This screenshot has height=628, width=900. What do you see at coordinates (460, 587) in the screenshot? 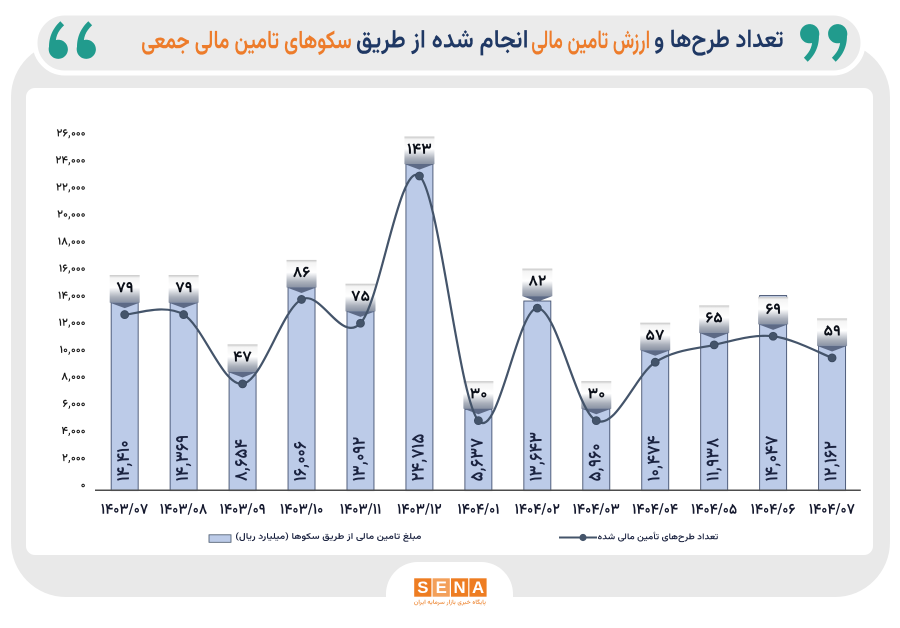
I see `svg-text: N` at bounding box center [460, 587].